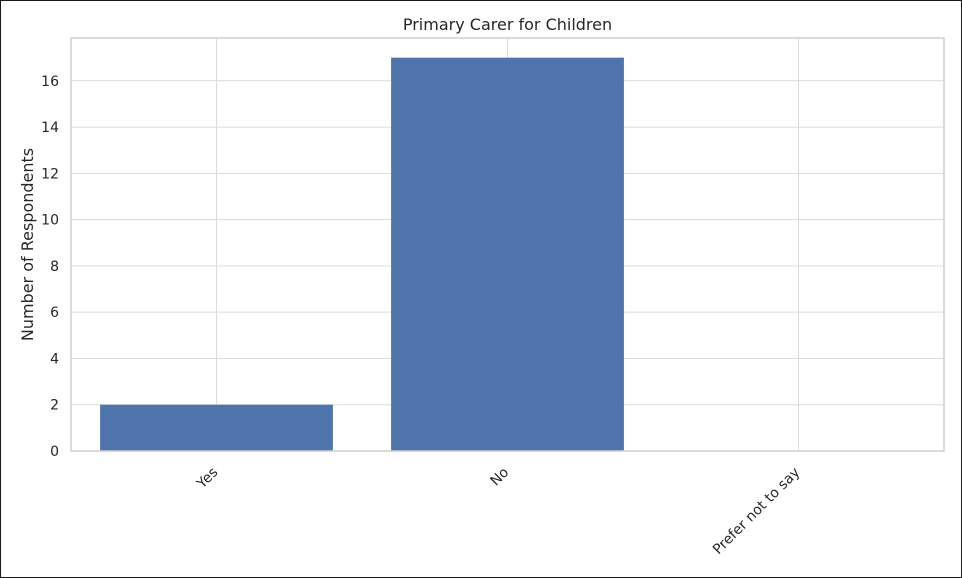  What do you see at coordinates (54, 267) in the screenshot?
I see `y-tick-label: 8` at bounding box center [54, 267].